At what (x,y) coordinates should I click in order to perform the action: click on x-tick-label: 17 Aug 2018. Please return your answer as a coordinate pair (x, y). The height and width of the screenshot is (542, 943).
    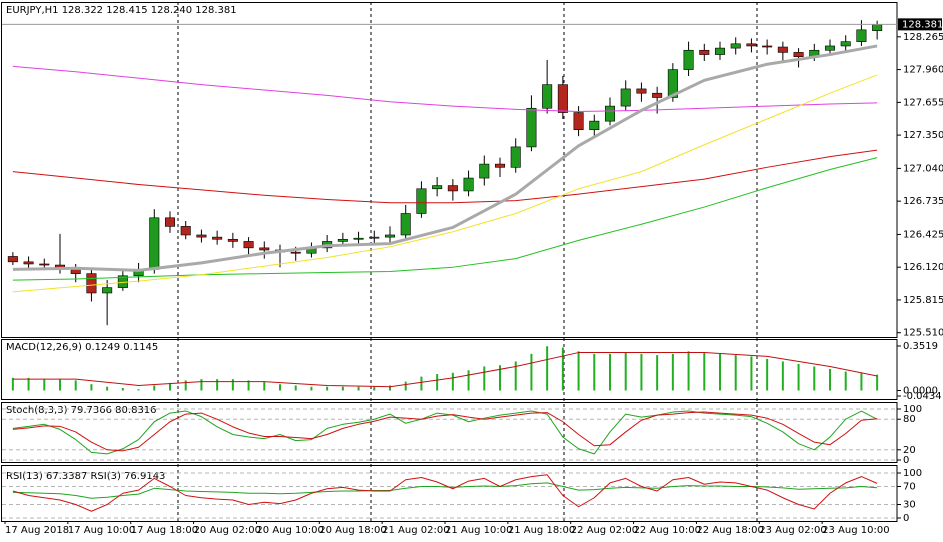
    Looking at the image, I should click on (37, 530).